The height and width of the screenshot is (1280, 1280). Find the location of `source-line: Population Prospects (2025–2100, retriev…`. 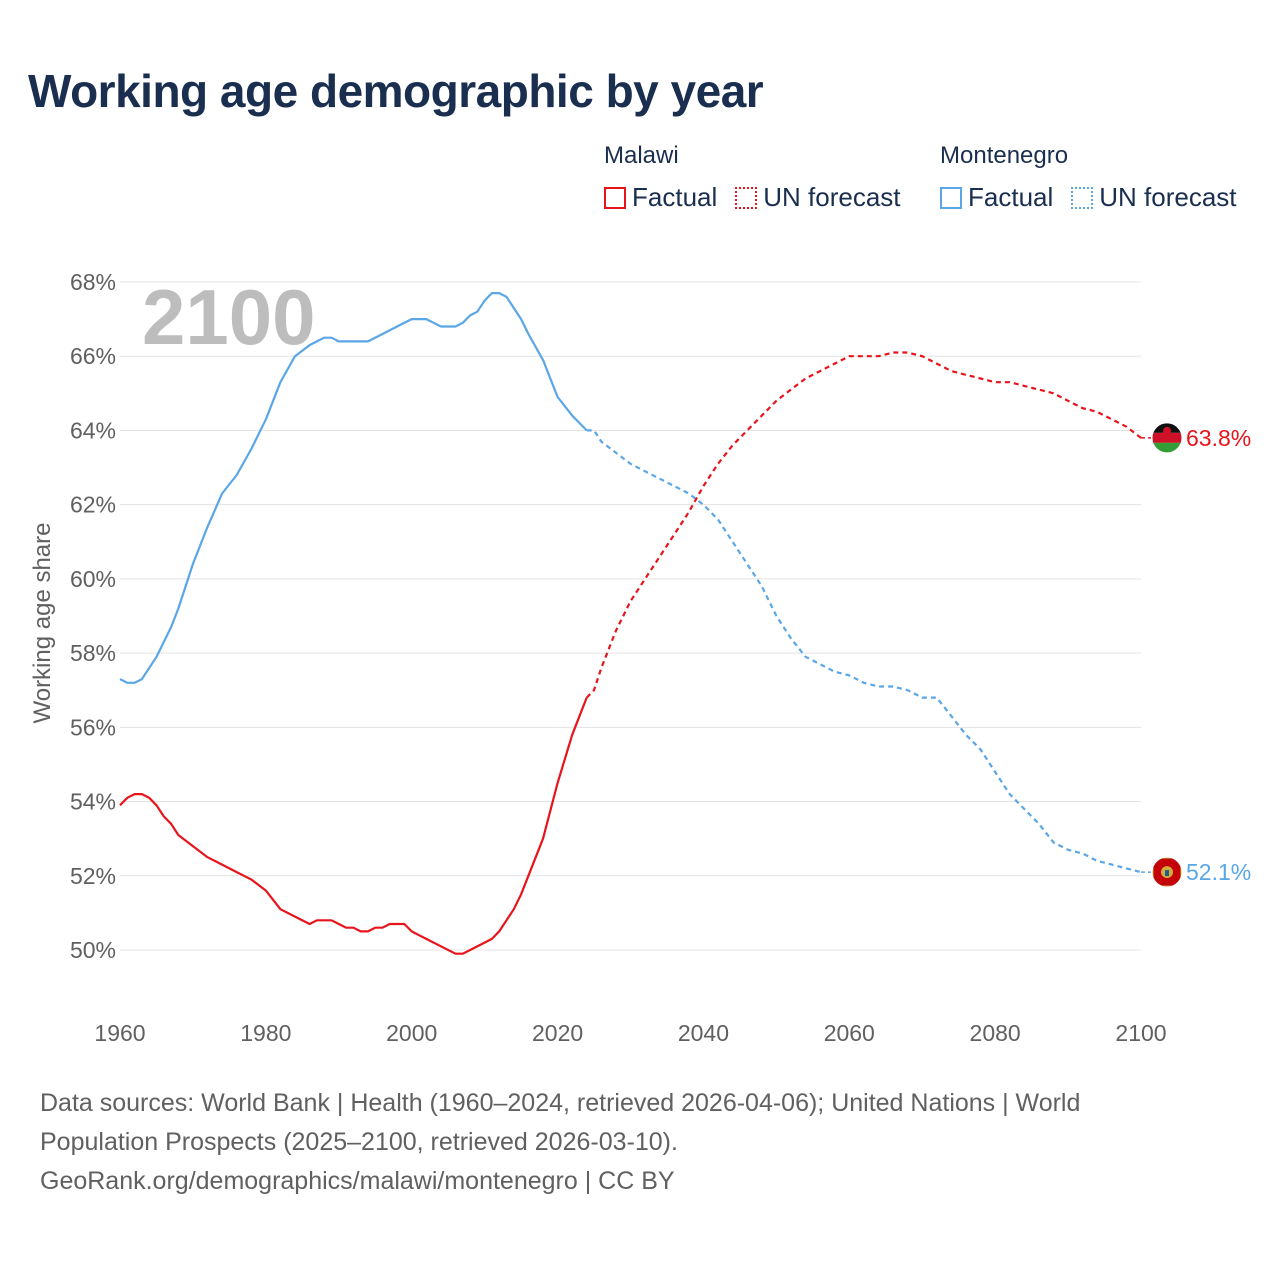

source-line: Population Prospects (2025–2100, retriev… is located at coordinates (359, 1142).